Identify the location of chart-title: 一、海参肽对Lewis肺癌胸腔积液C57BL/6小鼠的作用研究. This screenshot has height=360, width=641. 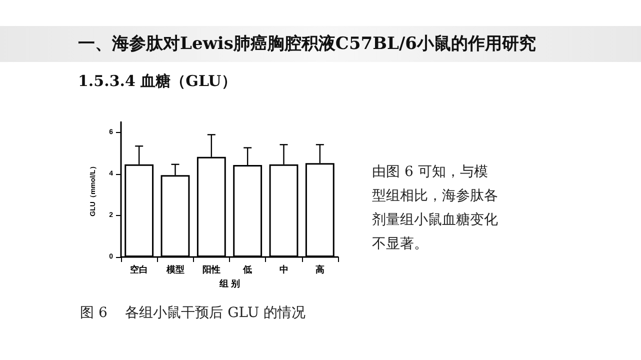
(307, 44).